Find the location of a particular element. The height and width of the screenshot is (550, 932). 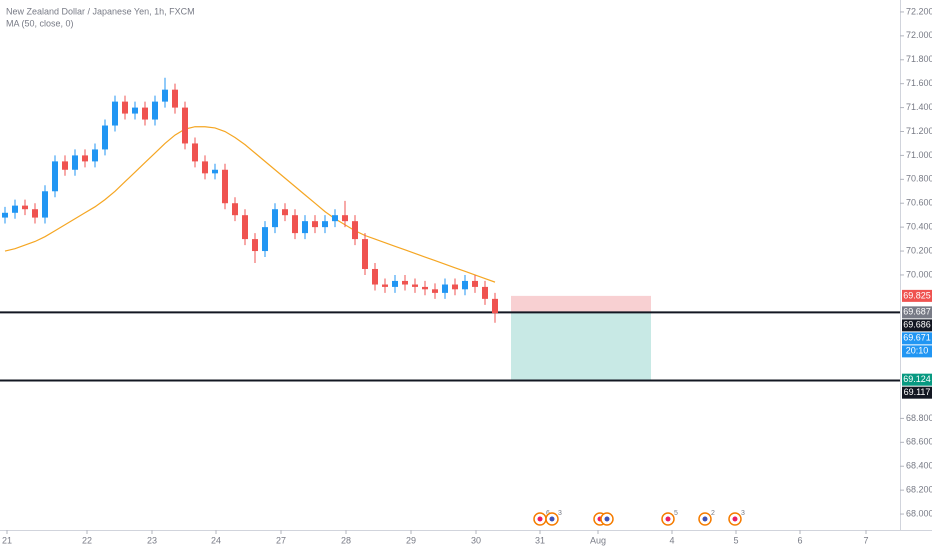

x-tick-label: 21 is located at coordinates (7, 540).